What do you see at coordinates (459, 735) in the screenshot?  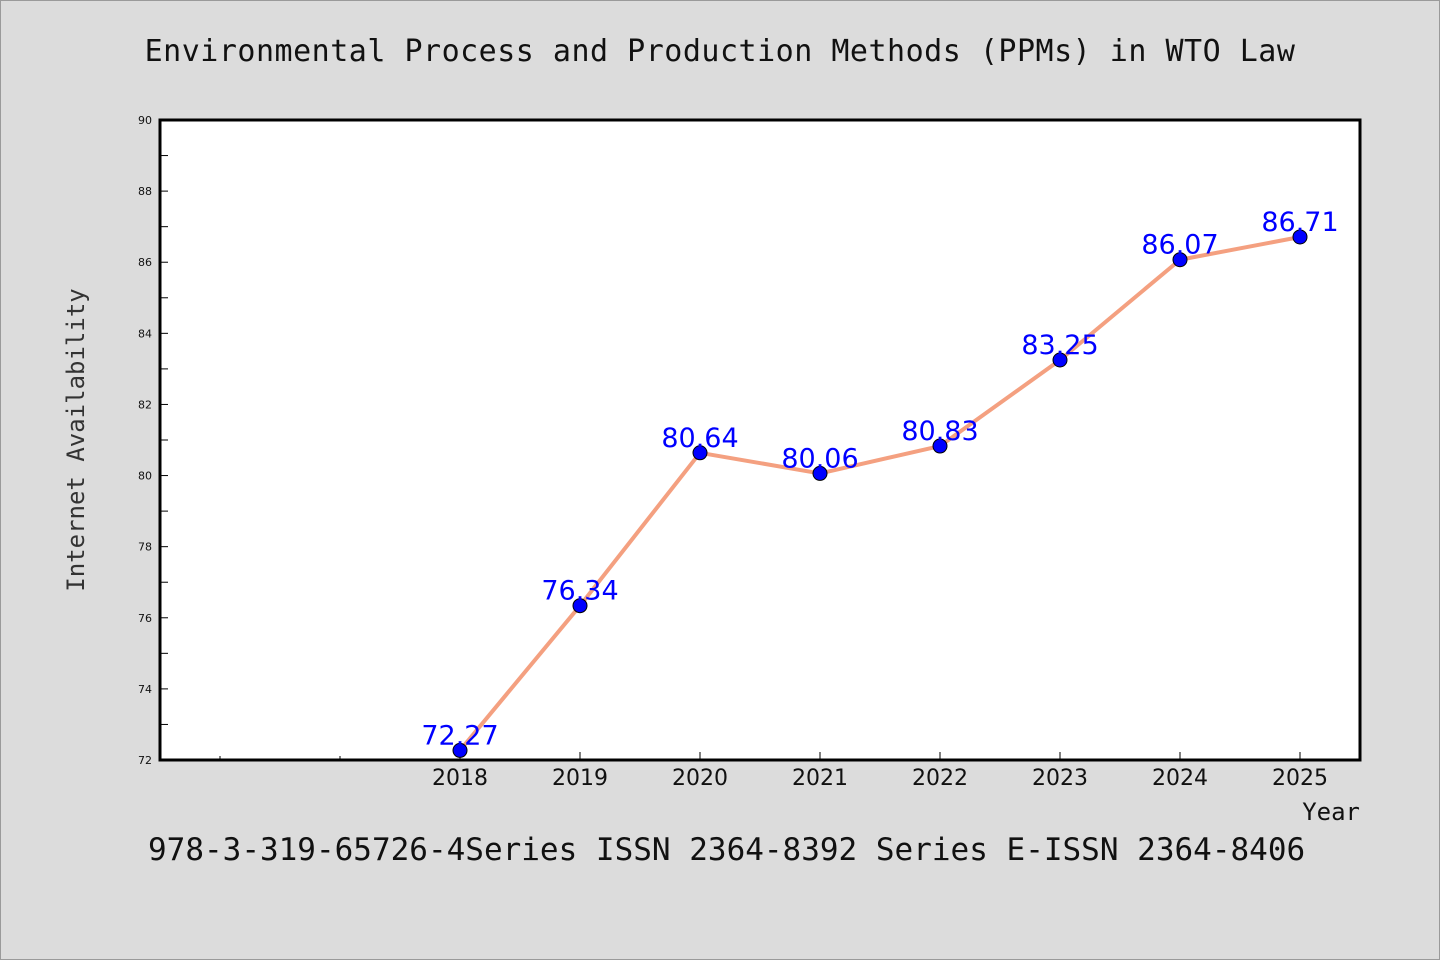 I see `data-label: 72.27` at bounding box center [459, 735].